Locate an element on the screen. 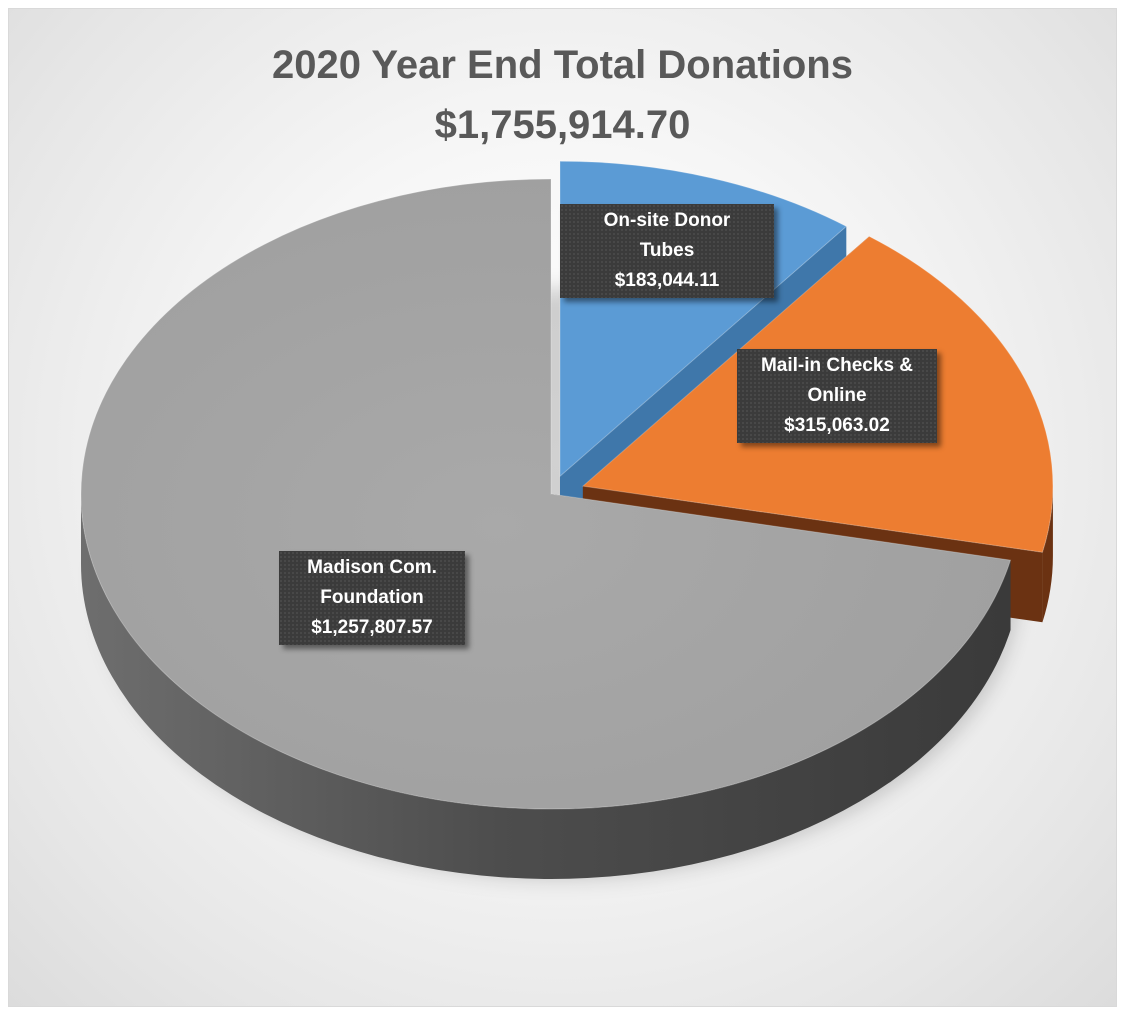 Image resolution: width=1127 pixels, height=1017 pixels. data-label-onsite-line2: Tubes is located at coordinates (667, 250).